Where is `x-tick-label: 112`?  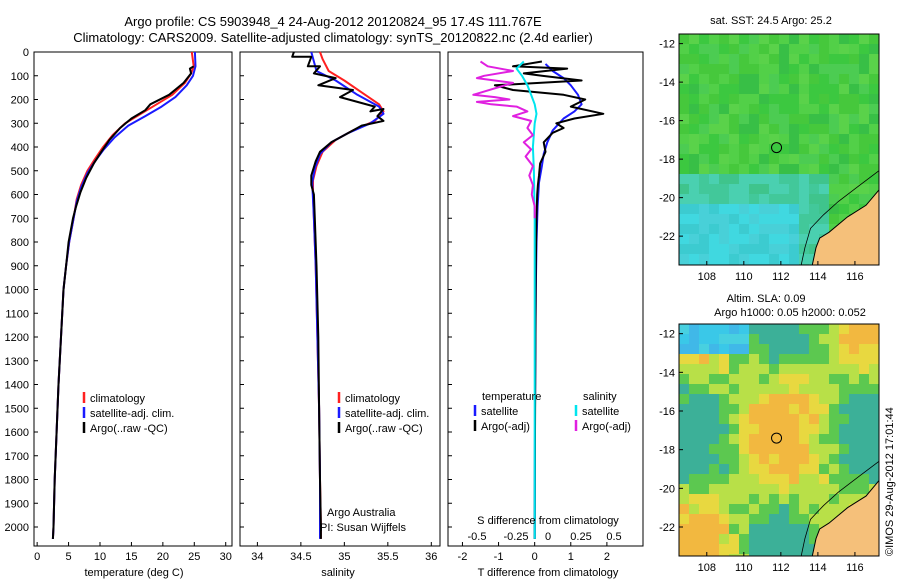 x-tick-label: 112 is located at coordinates (781, 277).